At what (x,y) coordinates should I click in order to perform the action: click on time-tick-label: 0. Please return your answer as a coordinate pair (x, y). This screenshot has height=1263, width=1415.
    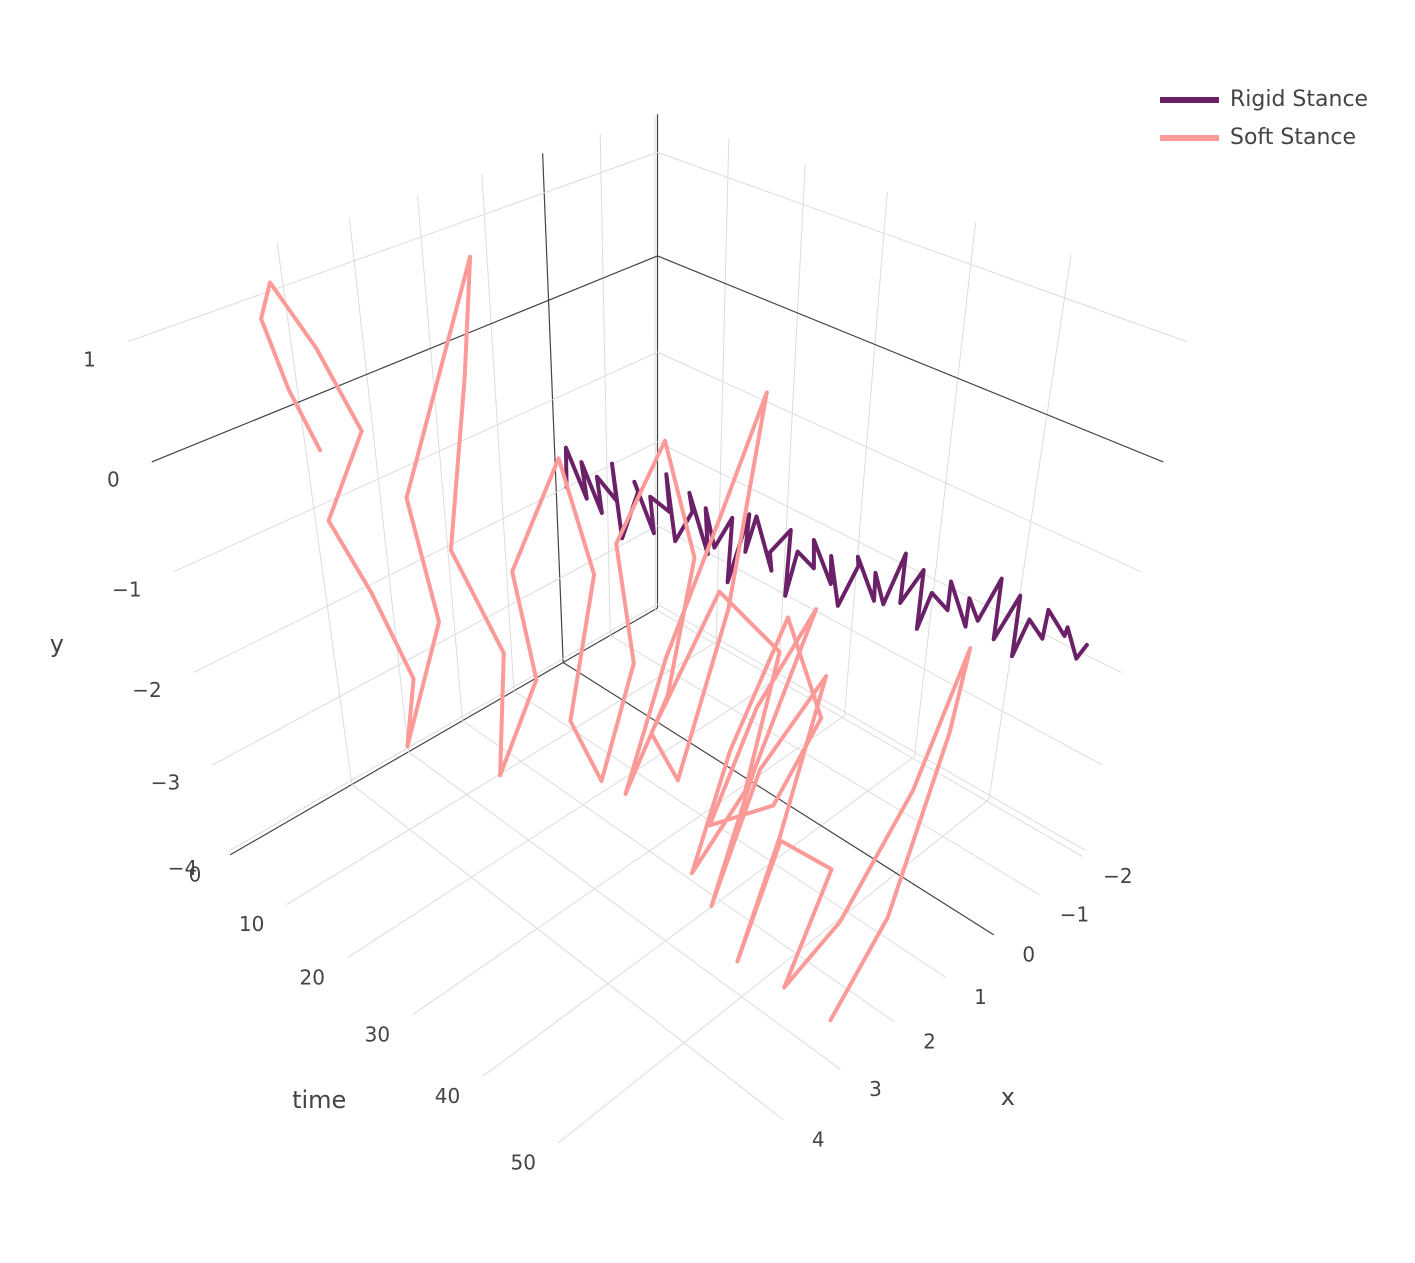
    Looking at the image, I should click on (195, 874).